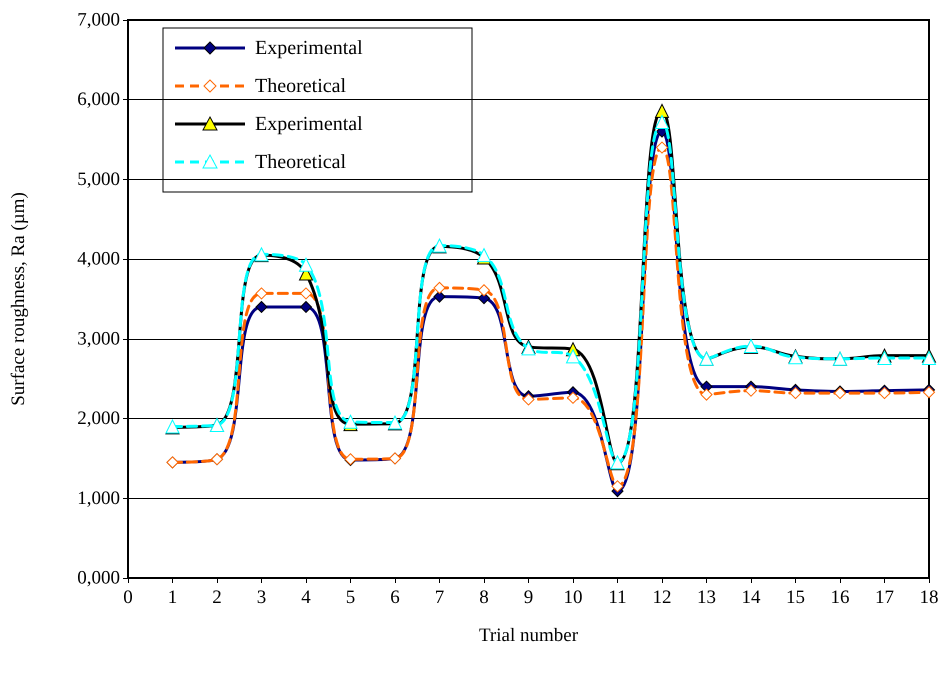 This screenshot has width=947, height=675. I want to click on y-tick-label: 3,000, so click(98, 339).